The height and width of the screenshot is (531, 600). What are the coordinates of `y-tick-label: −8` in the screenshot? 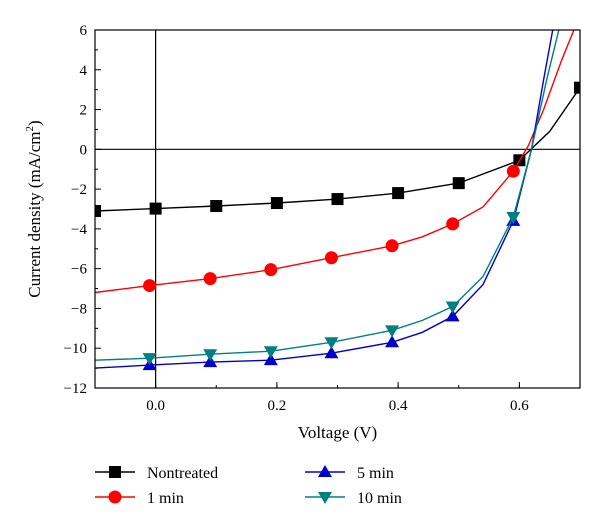 It's located at (79, 309).